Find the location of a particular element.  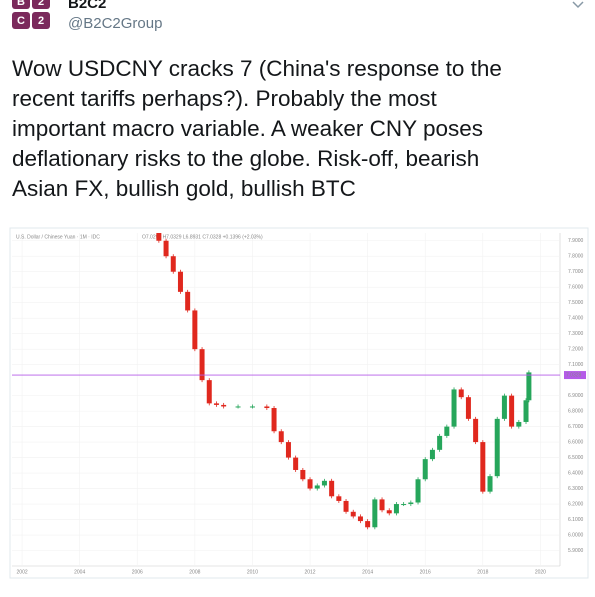

avatar-letter: B is located at coordinates (21, 4).